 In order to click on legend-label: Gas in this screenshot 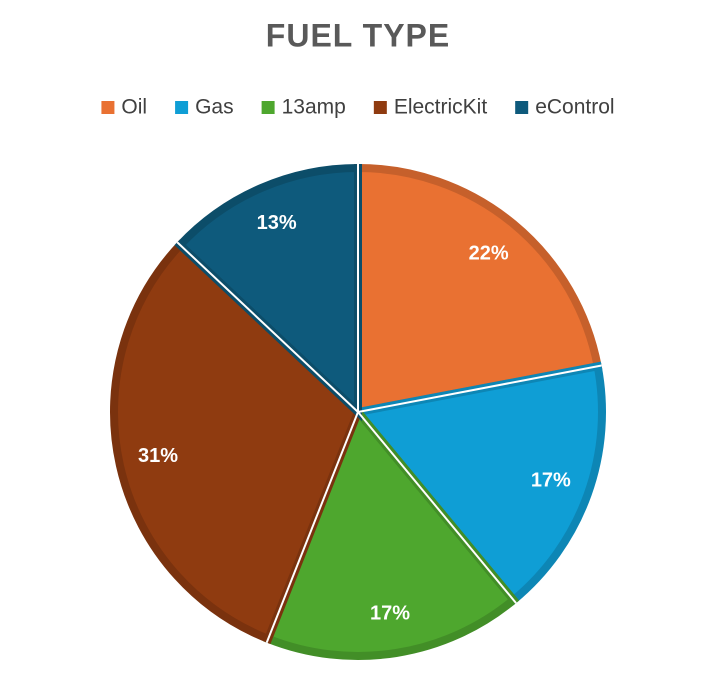, I will do `click(214, 107)`.